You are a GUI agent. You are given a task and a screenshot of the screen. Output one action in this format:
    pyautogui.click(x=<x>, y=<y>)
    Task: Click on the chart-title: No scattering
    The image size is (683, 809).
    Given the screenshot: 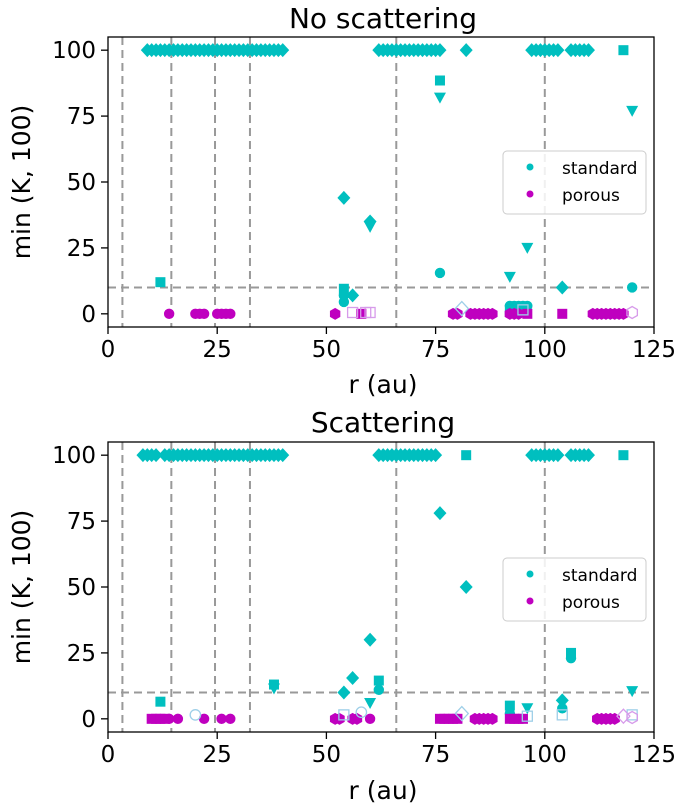 What is the action you would take?
    pyautogui.click(x=383, y=18)
    